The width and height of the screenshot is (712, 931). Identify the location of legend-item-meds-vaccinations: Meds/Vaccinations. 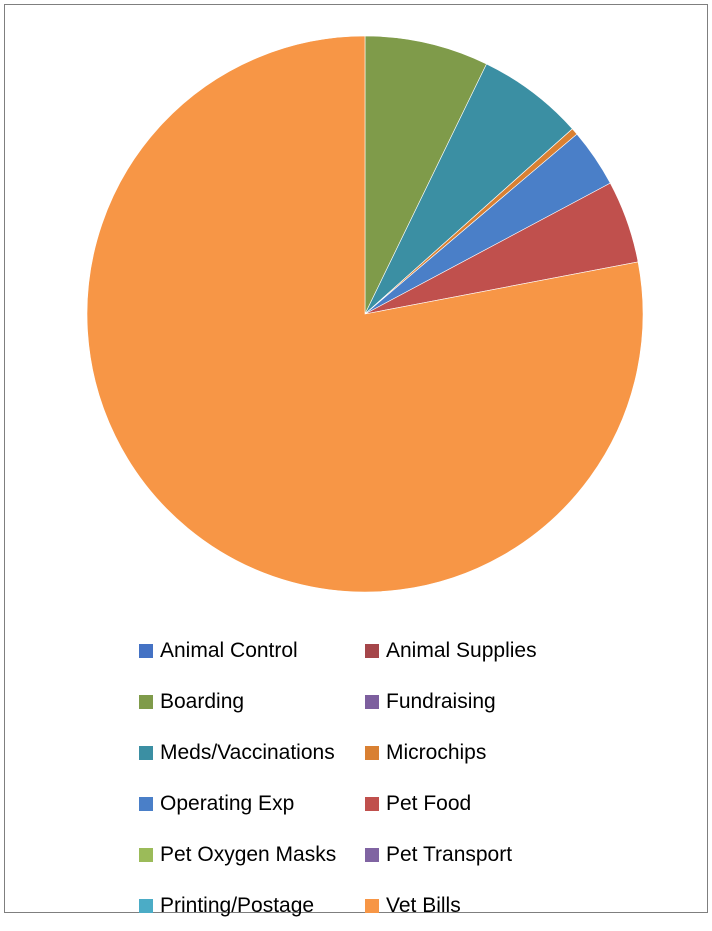
(252, 752).